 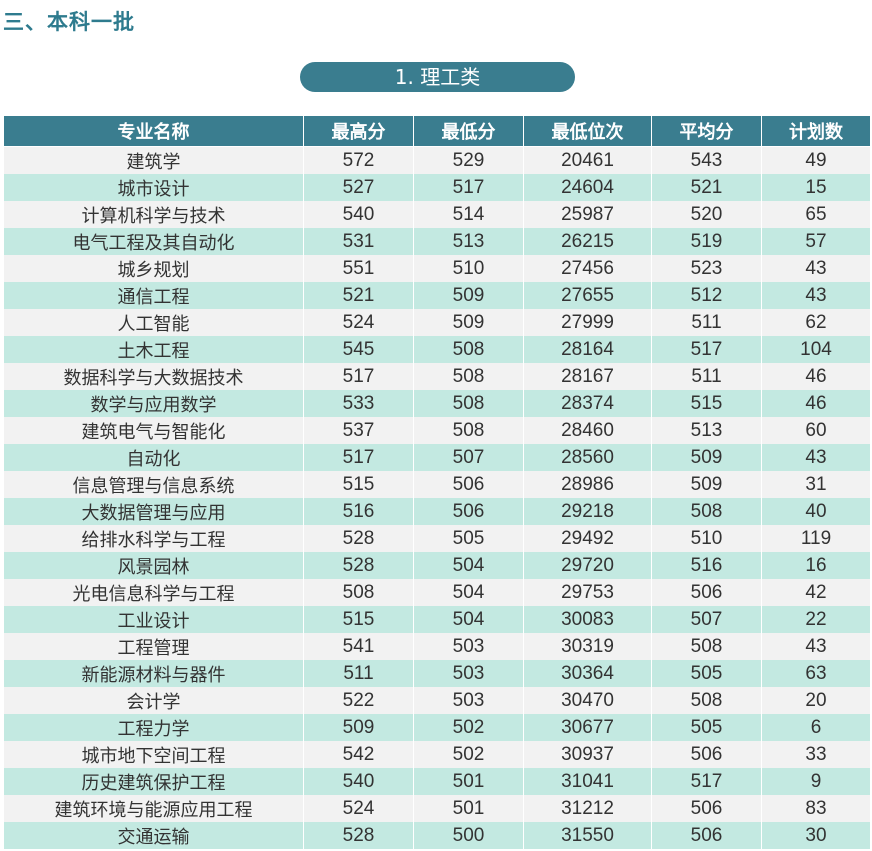 I want to click on major-name-cell: 数学与应用数学, so click(x=153, y=403).